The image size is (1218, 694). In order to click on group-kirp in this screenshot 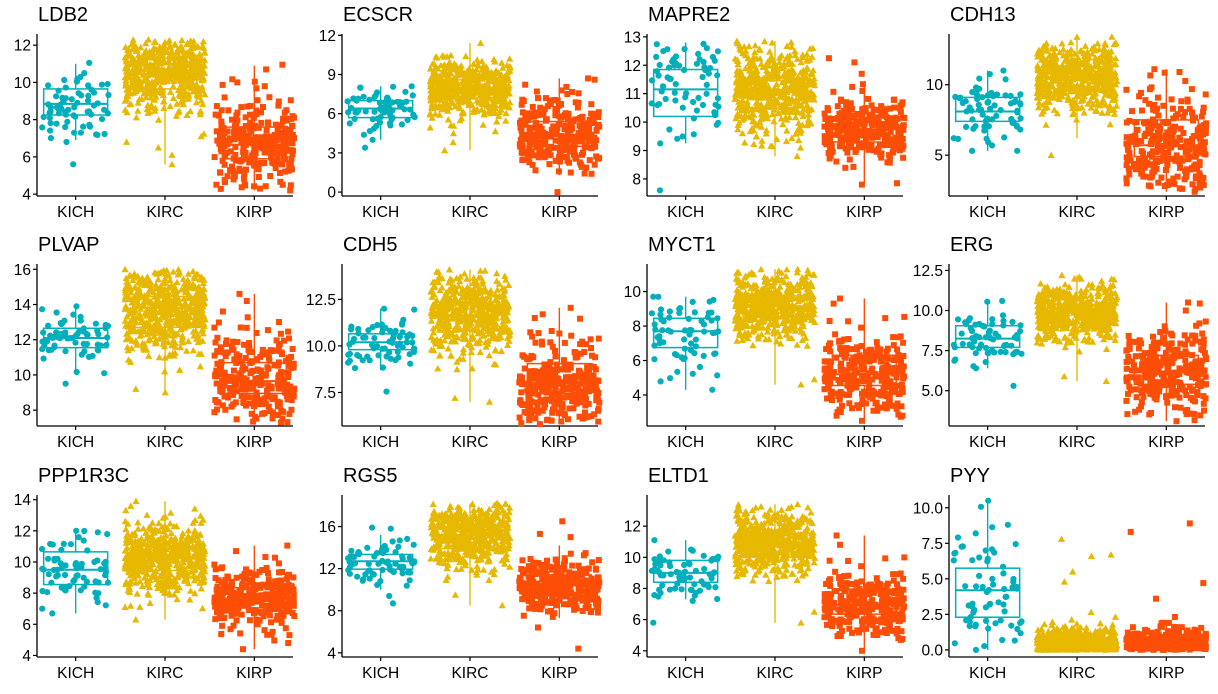, I will do `click(1166, 130)`.